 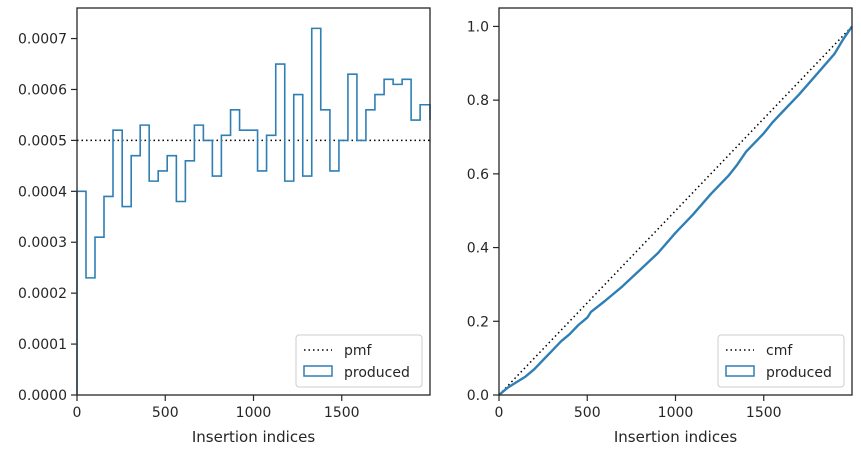 What do you see at coordinates (42, 345) in the screenshot?
I see `y-tick-label: 0.0001` at bounding box center [42, 345].